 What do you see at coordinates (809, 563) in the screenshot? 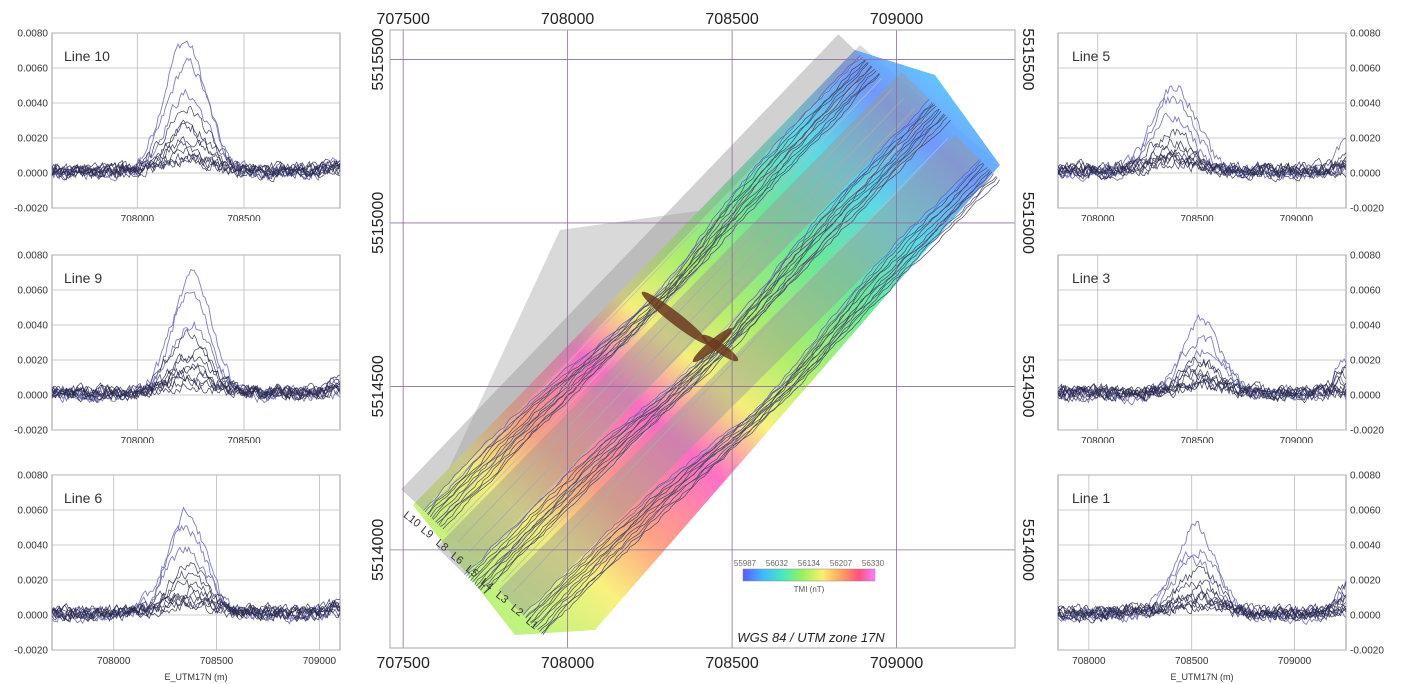
I see `colorbar-tick: 56134` at bounding box center [809, 563].